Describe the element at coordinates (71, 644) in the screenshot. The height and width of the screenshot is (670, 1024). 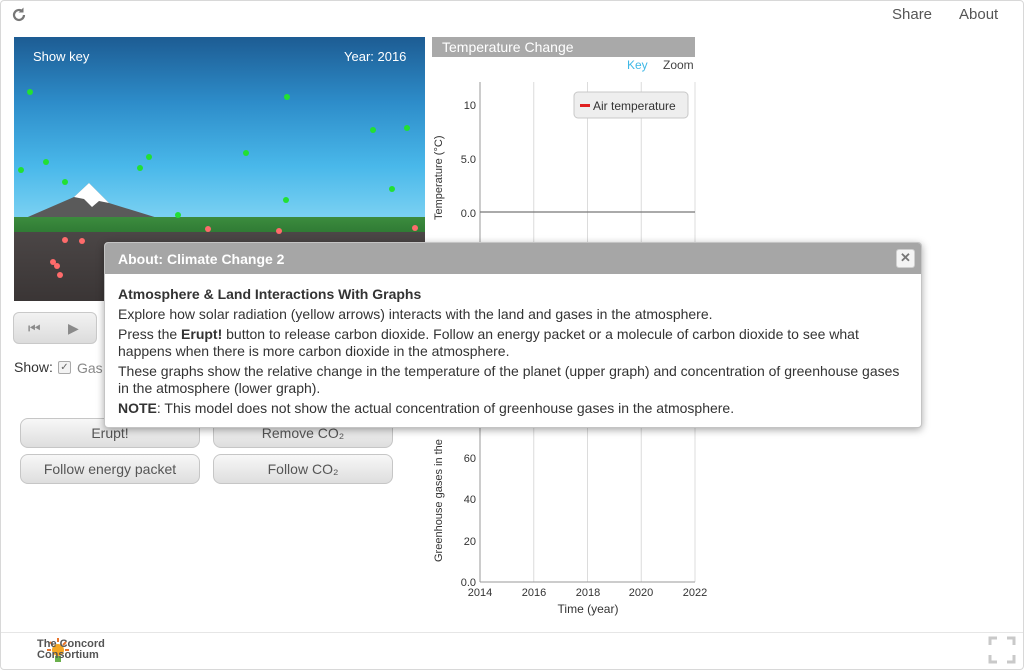
I see `logo-line-1: The Concord` at that location.